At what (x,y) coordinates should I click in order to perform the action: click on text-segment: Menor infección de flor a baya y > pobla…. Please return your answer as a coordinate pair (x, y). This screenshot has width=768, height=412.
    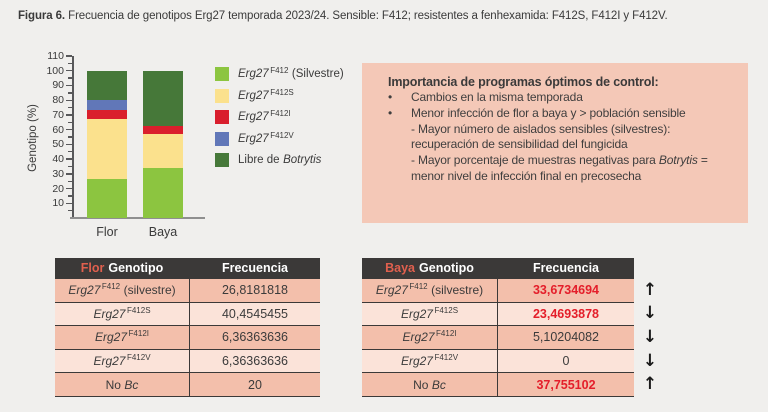
    Looking at the image, I should click on (548, 112).